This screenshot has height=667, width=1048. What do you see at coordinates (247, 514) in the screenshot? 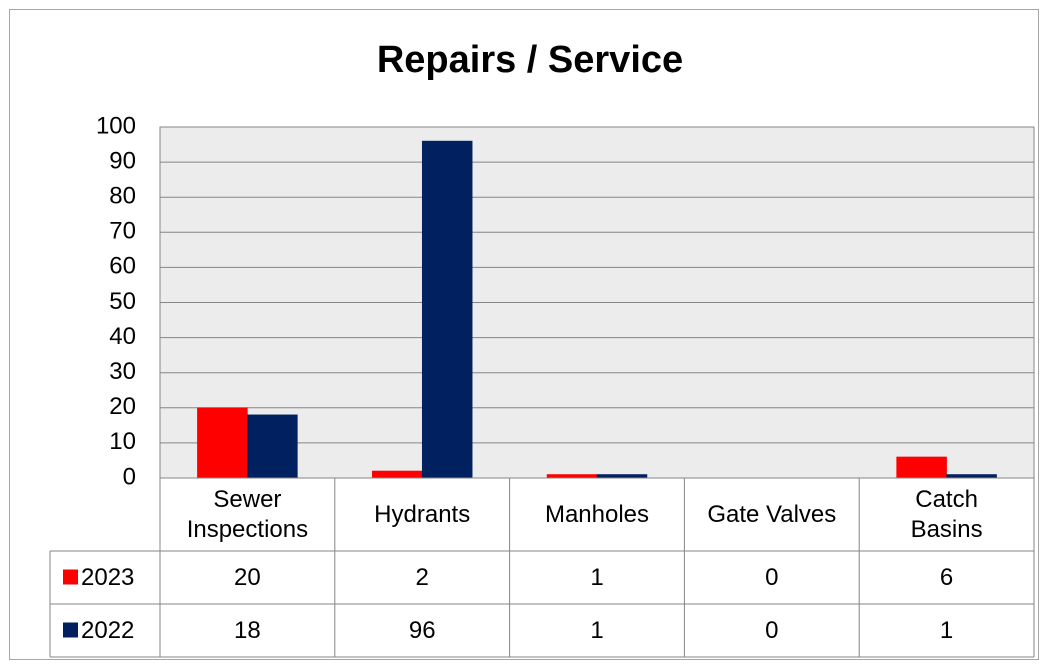
I see `category-label: Sewer Inspections` at bounding box center [247, 514].